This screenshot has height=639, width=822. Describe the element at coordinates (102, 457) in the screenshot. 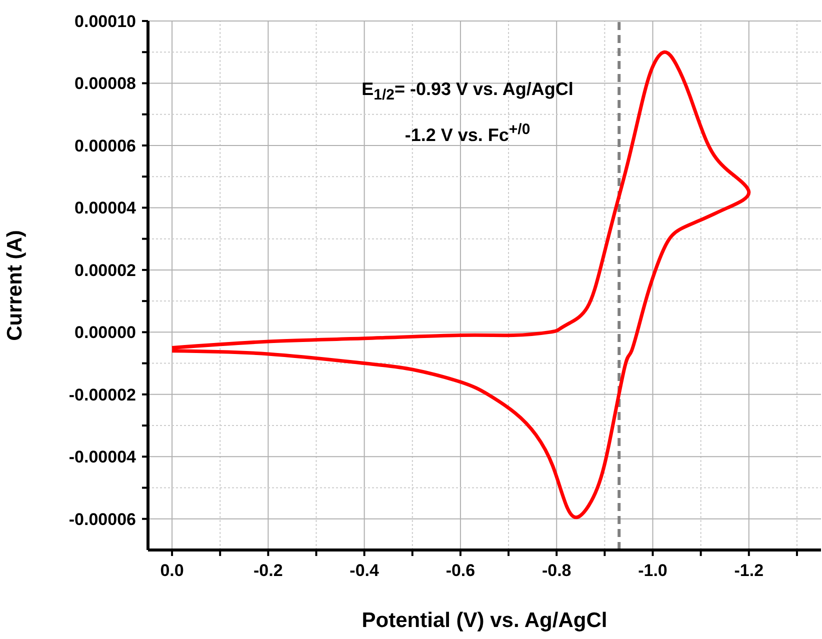

I see `y-tick-label: -0.00004` at that location.